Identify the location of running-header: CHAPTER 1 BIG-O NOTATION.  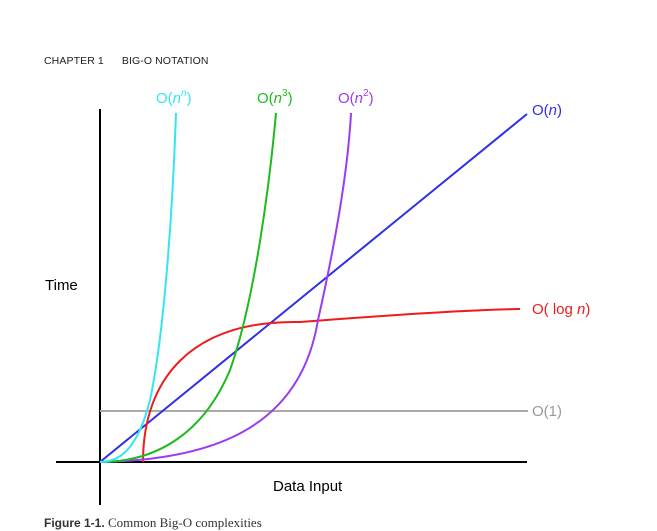
(126, 61).